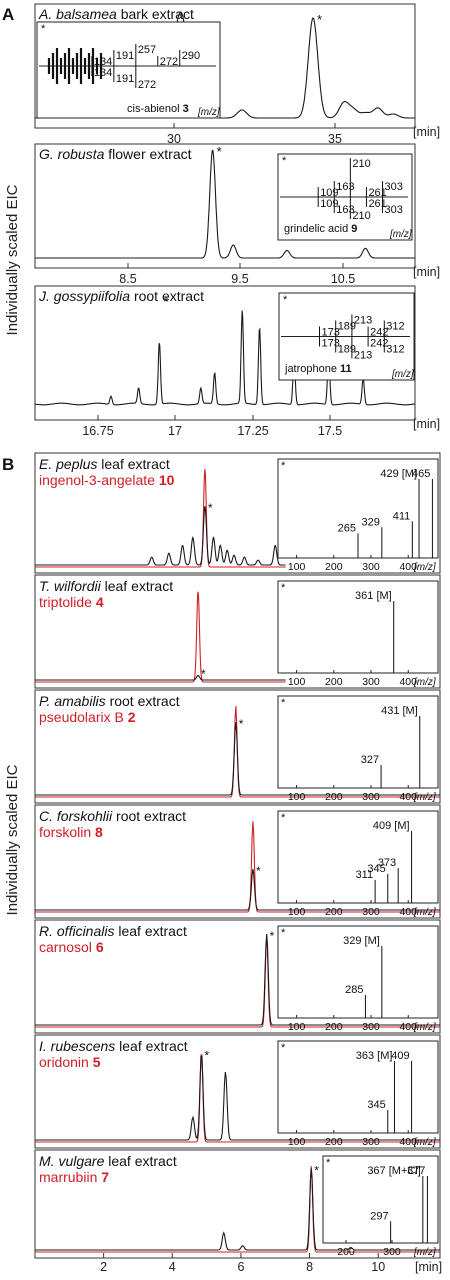 The image size is (450, 1280). I want to click on b4-inset-peak-label: 311, so click(365, 875).